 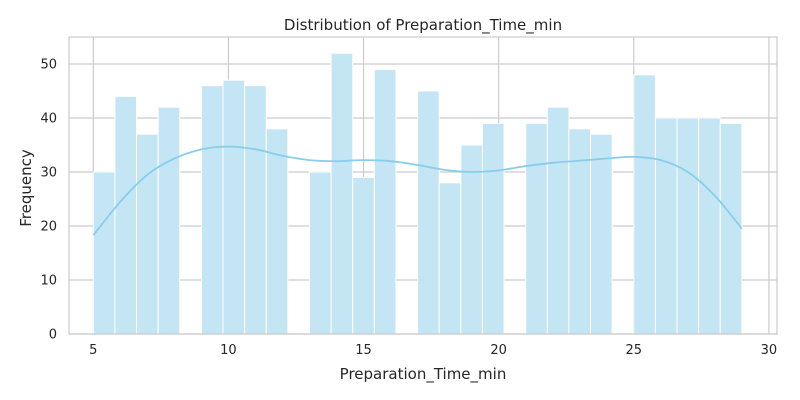 What do you see at coordinates (634, 350) in the screenshot?
I see `x-tick-label: 25` at bounding box center [634, 350].